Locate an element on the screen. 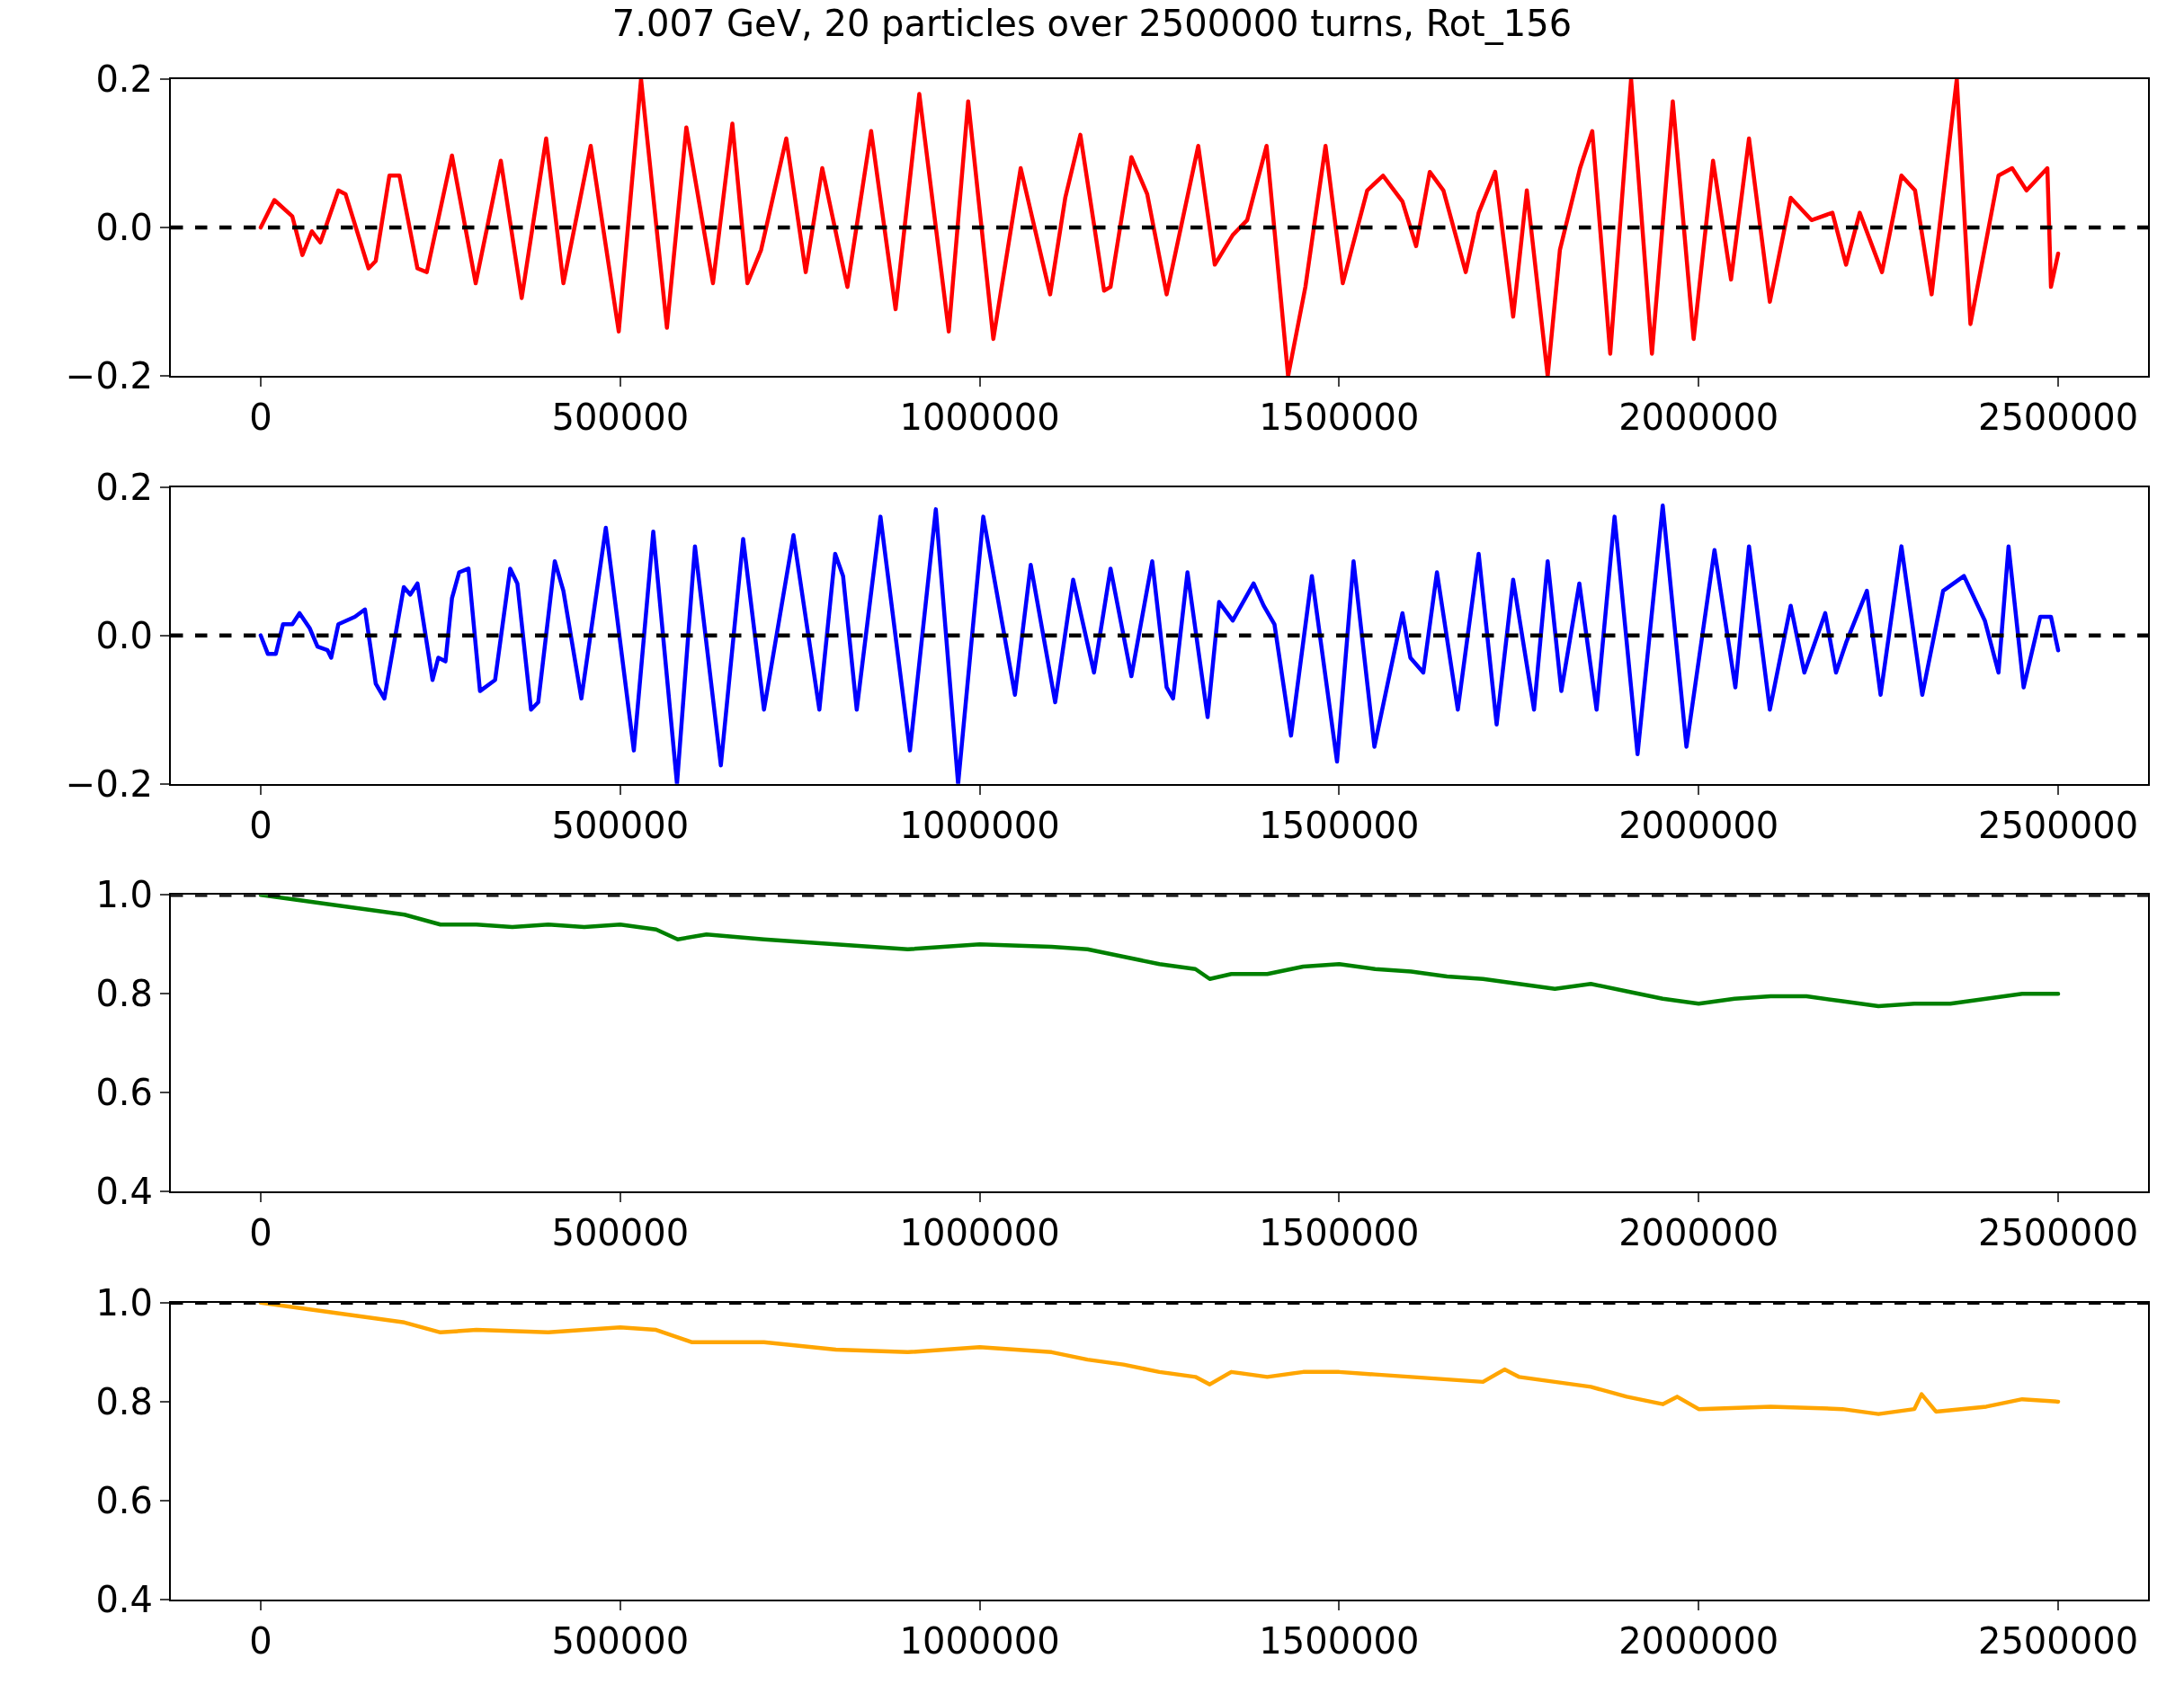 The image size is (2184, 1685). chart-title: 7.007 GeV, 20 particles over 2500000 turns, Rot_156 is located at coordinates (1092, 24).